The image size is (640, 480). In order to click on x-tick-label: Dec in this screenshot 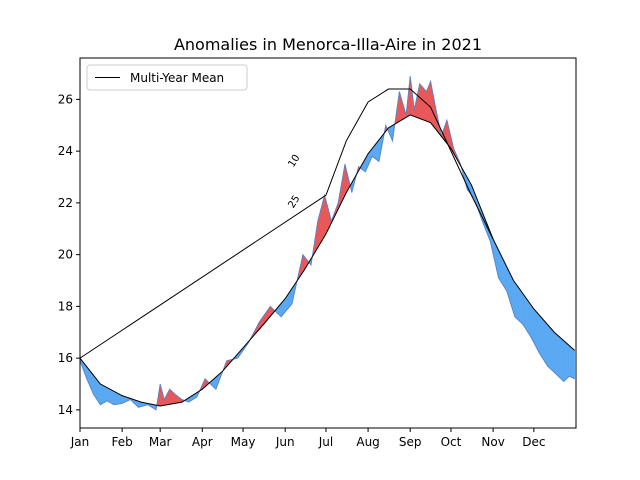, I will do `click(533, 442)`.